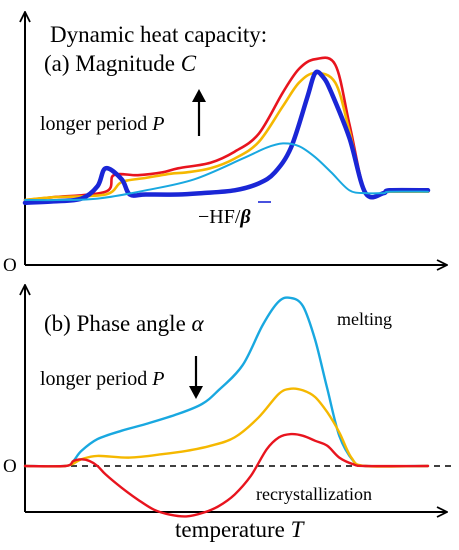  What do you see at coordinates (314, 494) in the screenshot?
I see `recrystallization-label: recrystallization` at bounding box center [314, 494].